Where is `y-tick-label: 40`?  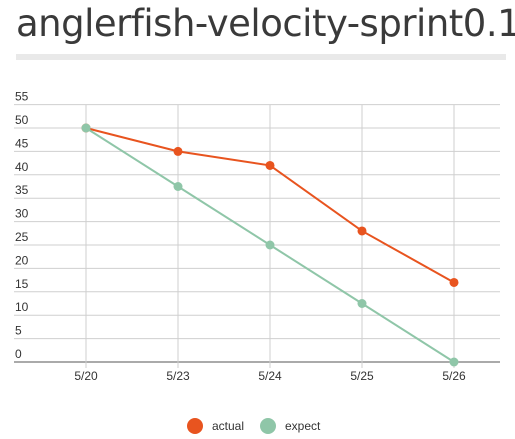
y-tick-label: 40 is located at coordinates (22, 167).